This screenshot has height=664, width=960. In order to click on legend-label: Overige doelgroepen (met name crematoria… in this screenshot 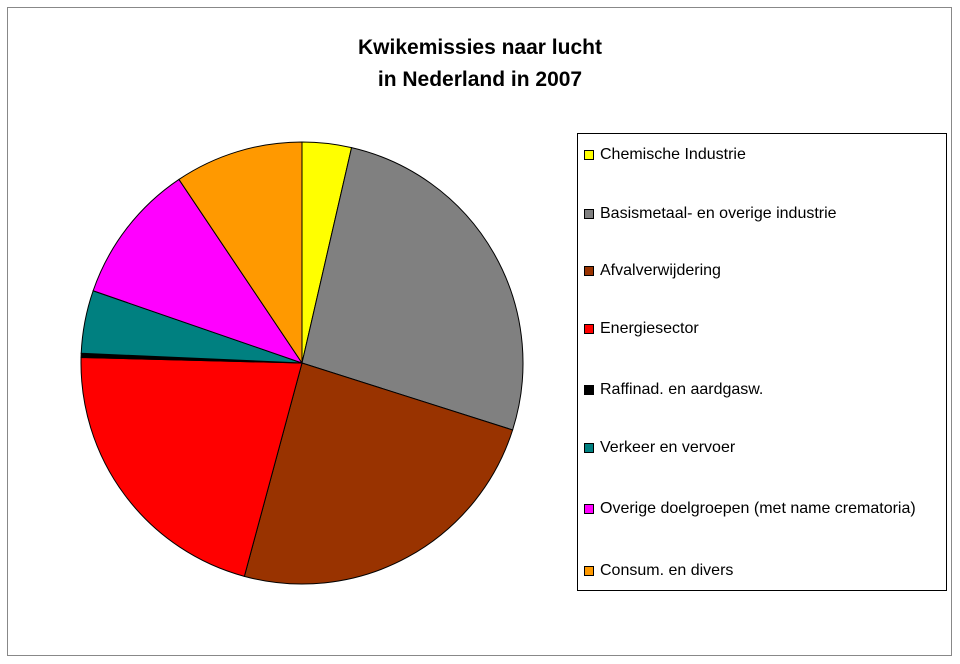, I will do `click(758, 508)`.